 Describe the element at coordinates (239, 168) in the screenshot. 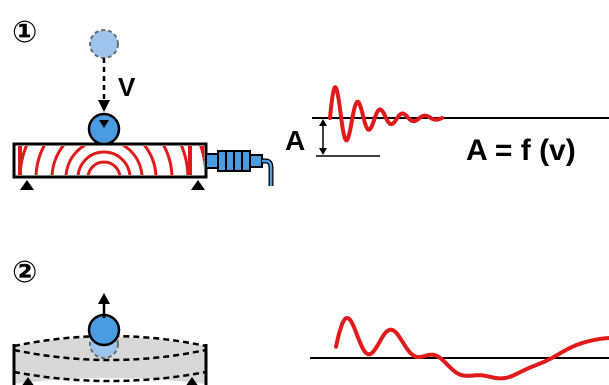

I see `sensor-connector-icon` at that location.